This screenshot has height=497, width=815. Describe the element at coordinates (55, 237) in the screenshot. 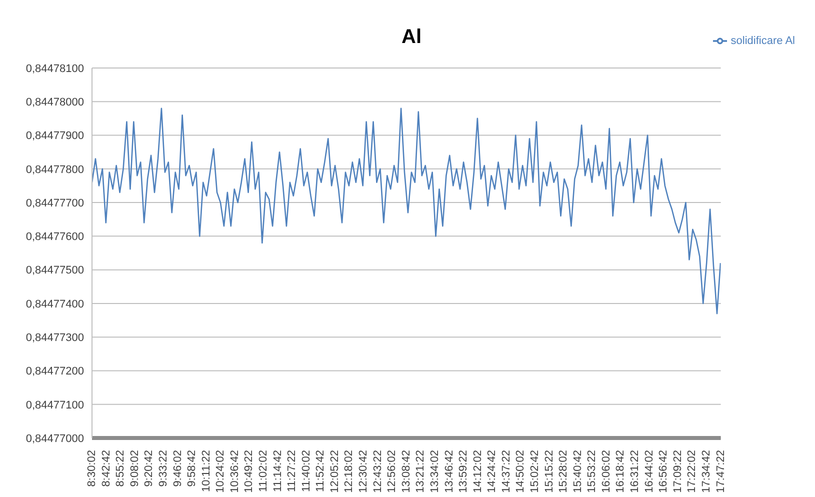

I see `y-tick-label: 0,84477600` at that location.